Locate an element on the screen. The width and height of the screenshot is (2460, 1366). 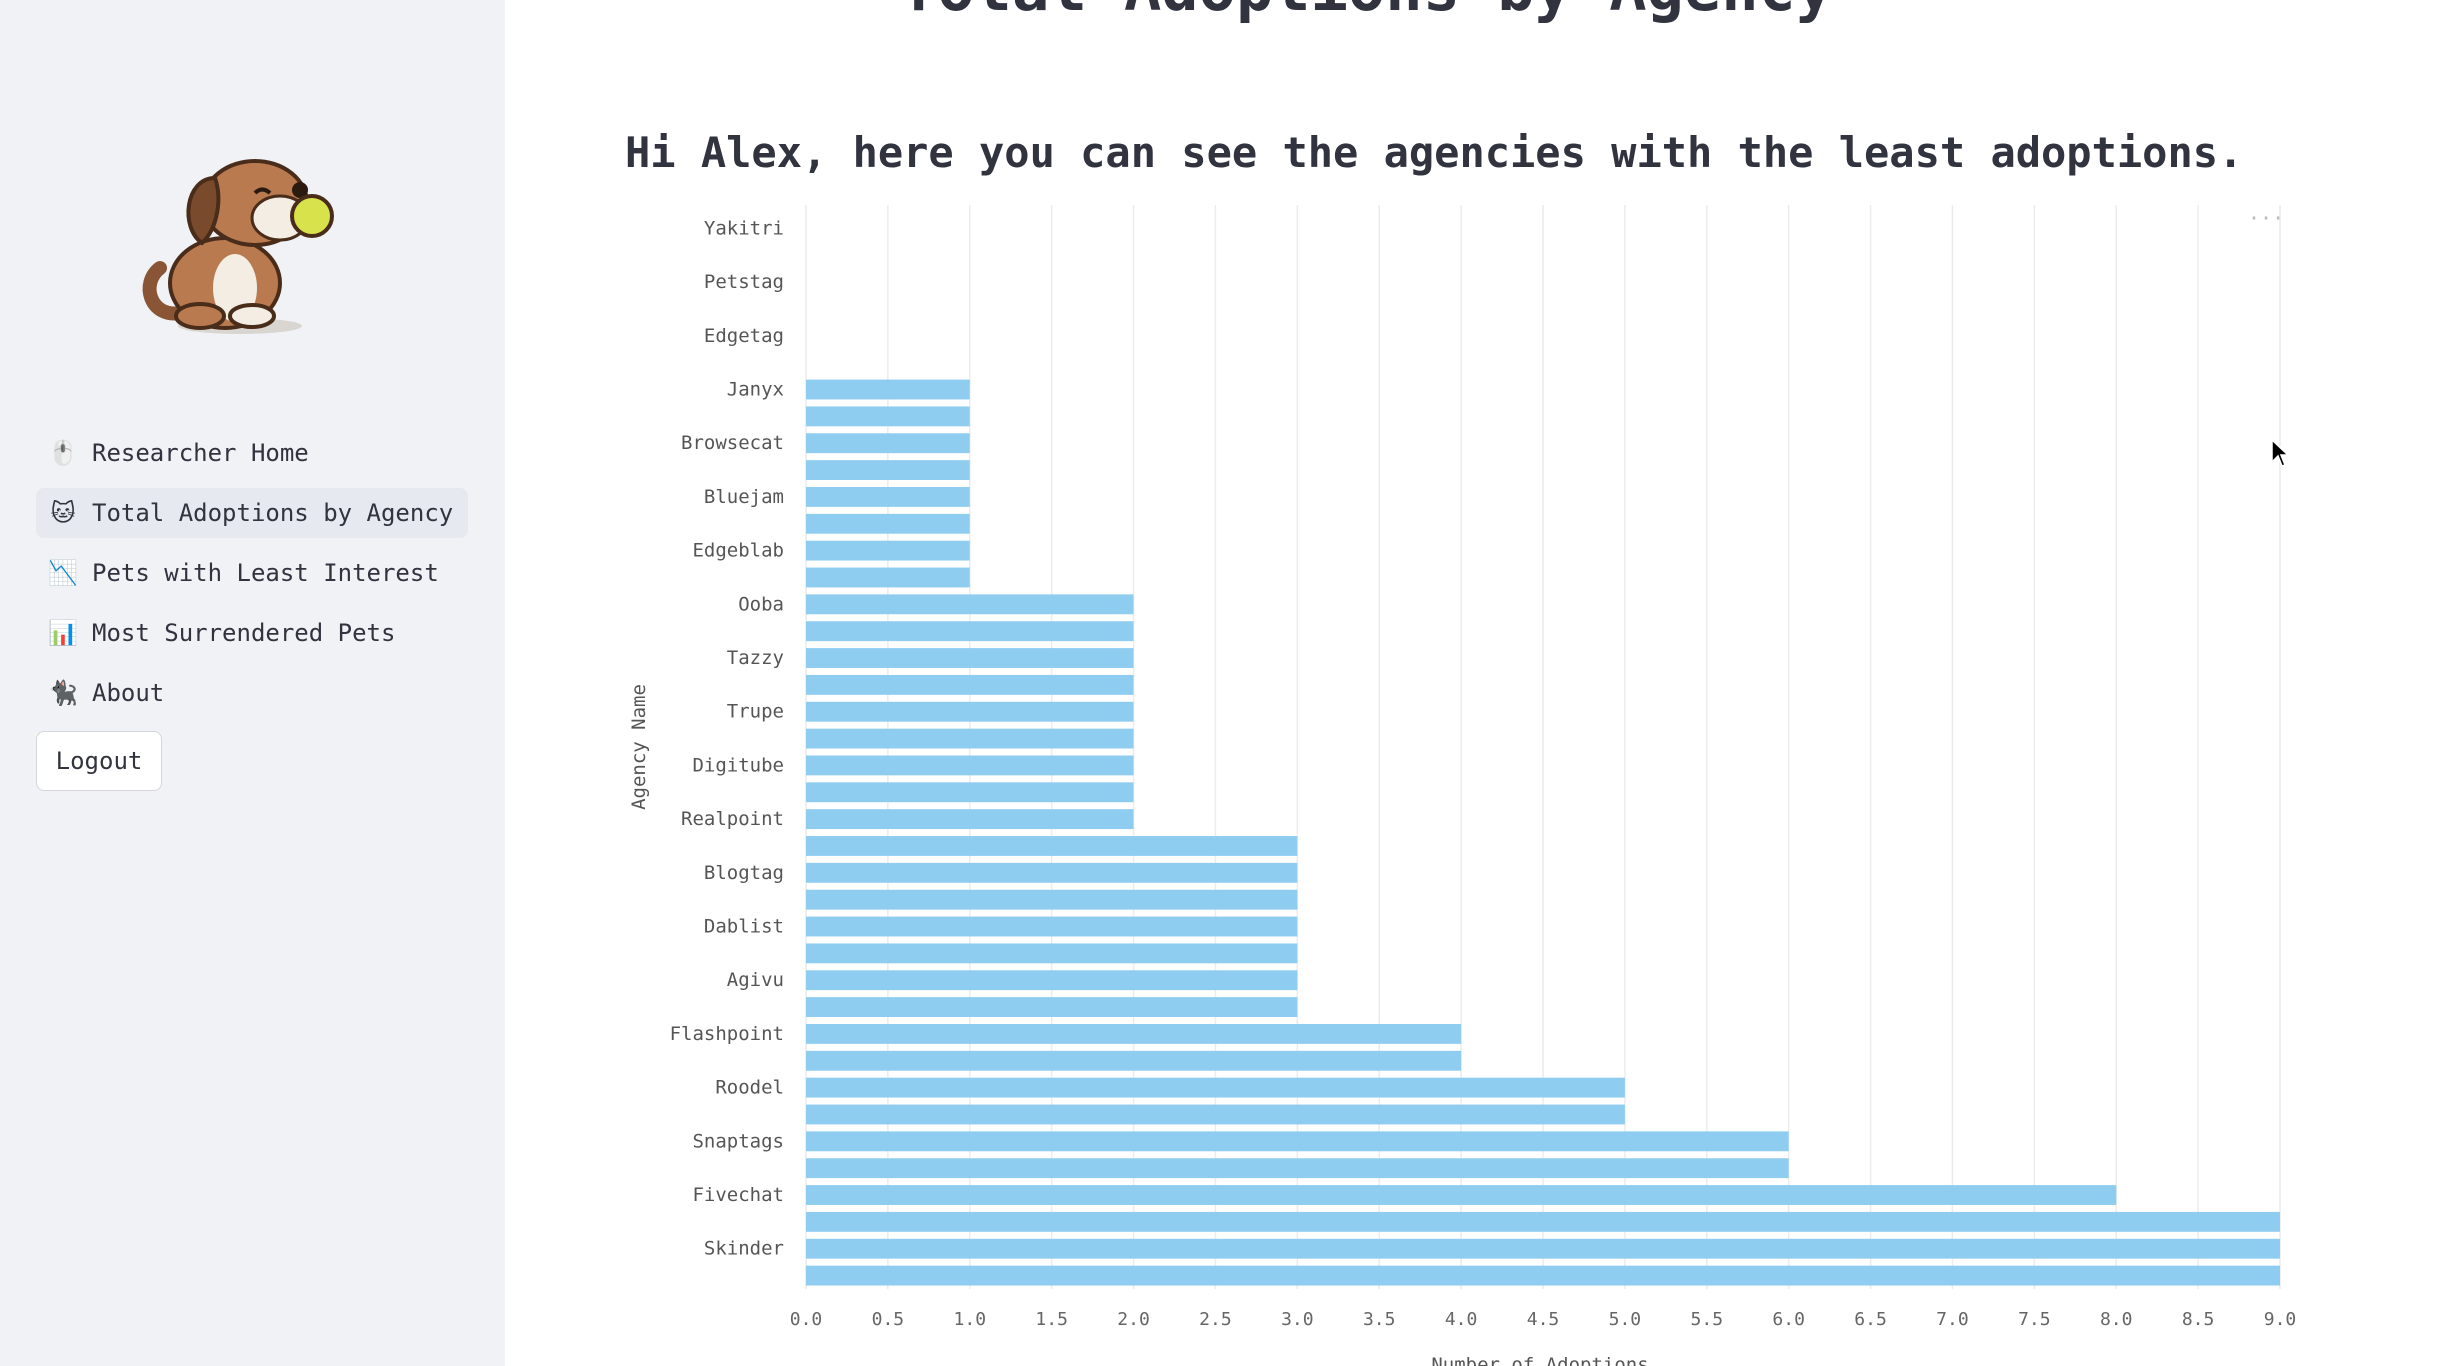
nav-item-label: Researcher Home is located at coordinates (200, 453).